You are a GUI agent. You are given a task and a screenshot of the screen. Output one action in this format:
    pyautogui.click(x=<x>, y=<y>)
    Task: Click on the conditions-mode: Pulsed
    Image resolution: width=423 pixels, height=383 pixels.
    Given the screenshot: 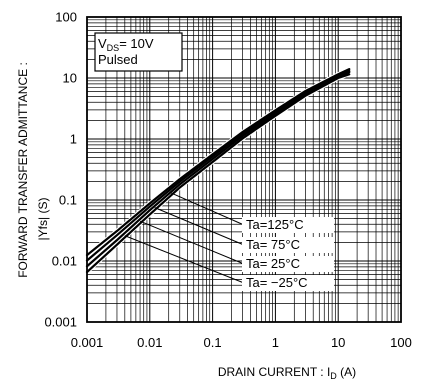 What is the action you would take?
    pyautogui.click(x=118, y=59)
    